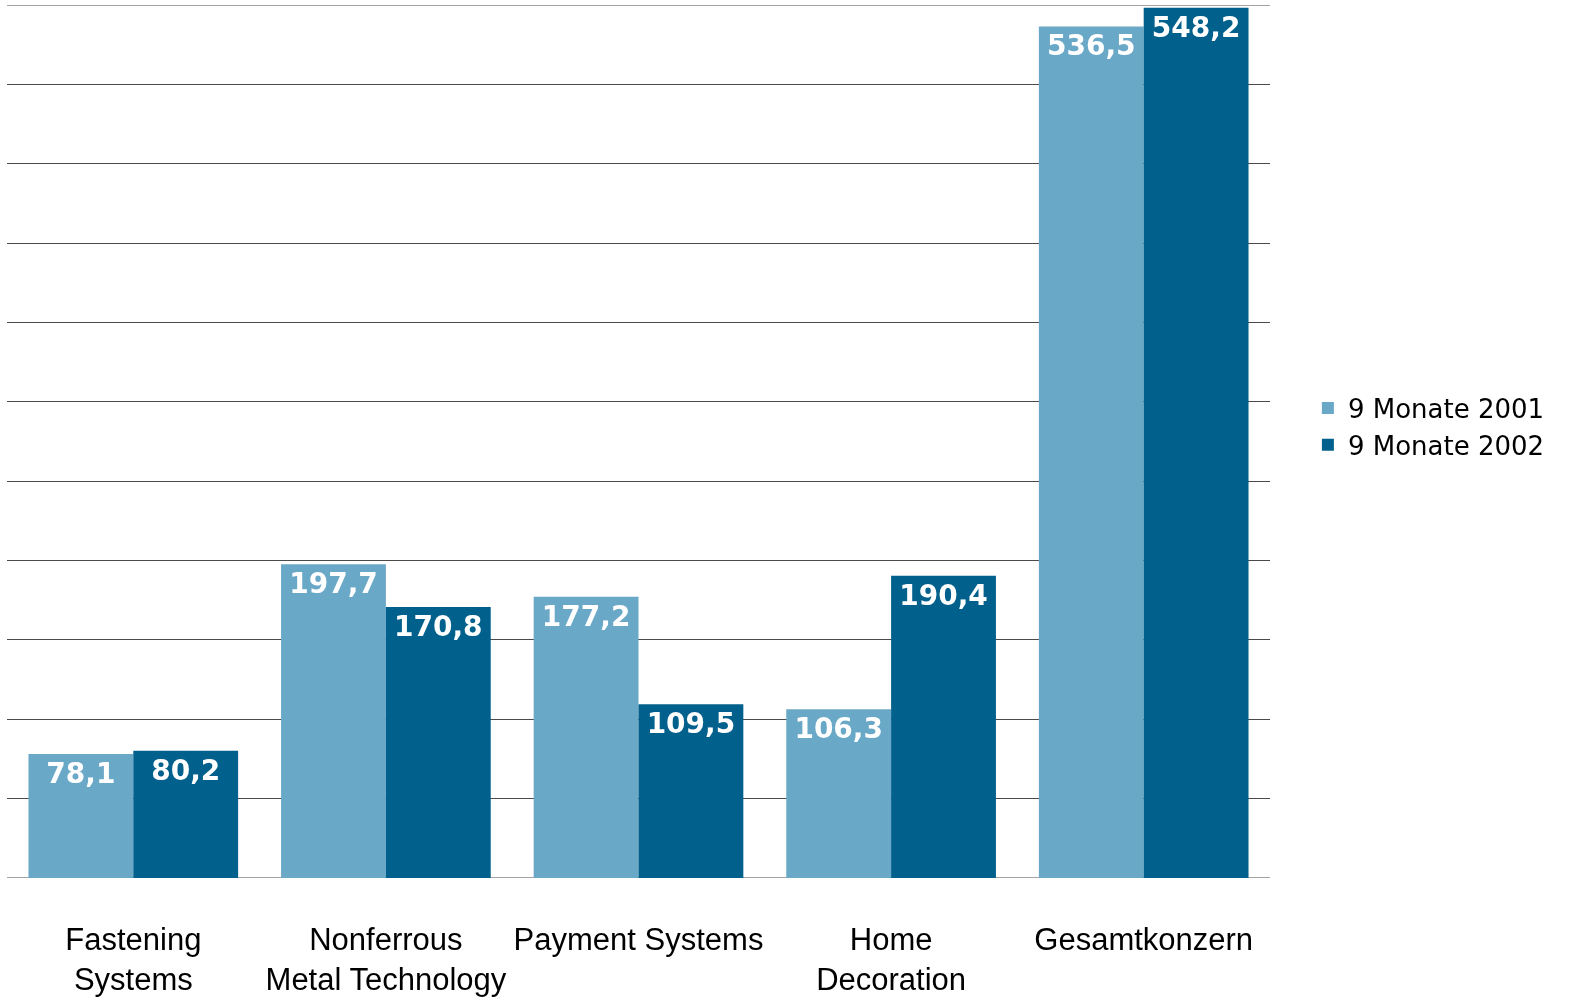  What do you see at coordinates (81, 774) in the screenshot?
I see `data-label: 78,1` at bounding box center [81, 774].